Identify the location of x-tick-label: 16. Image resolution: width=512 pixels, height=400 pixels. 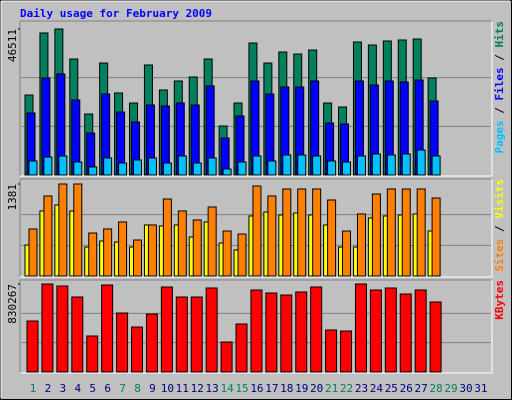
(256, 388).